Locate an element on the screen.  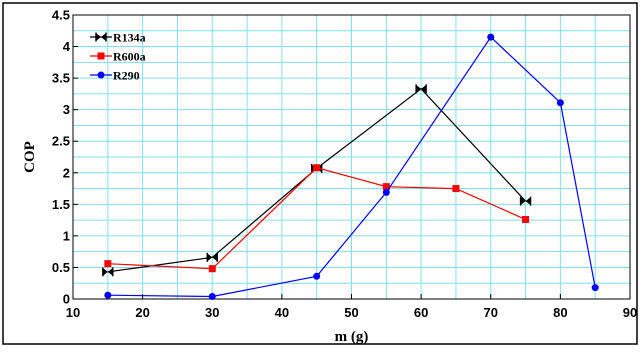
legend-label: R290 is located at coordinates (126, 76).